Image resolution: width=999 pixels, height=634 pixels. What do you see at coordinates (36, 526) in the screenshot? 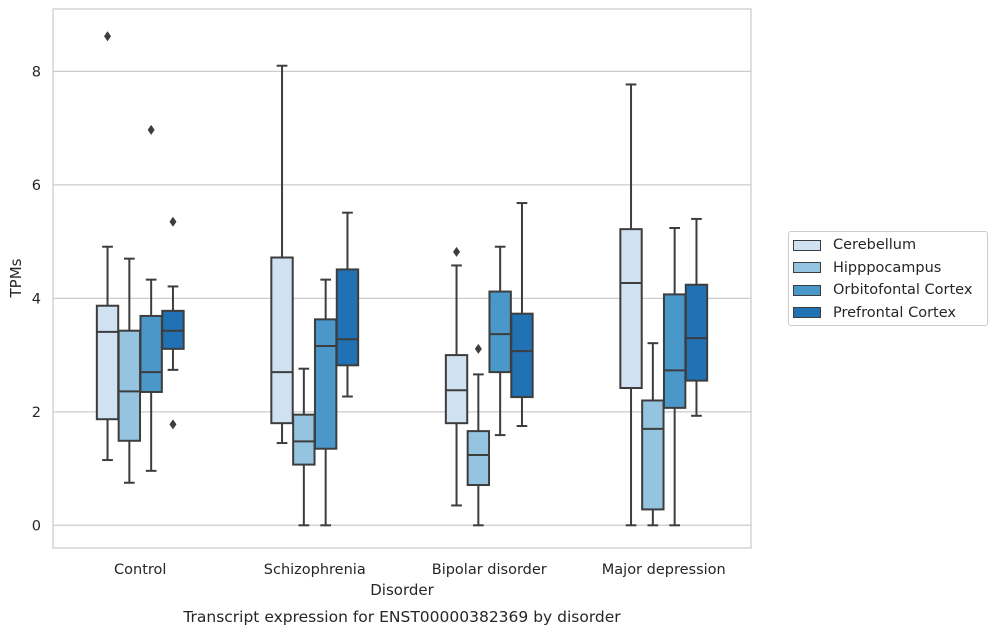
I see `y-tick-label: 0` at bounding box center [36, 526].